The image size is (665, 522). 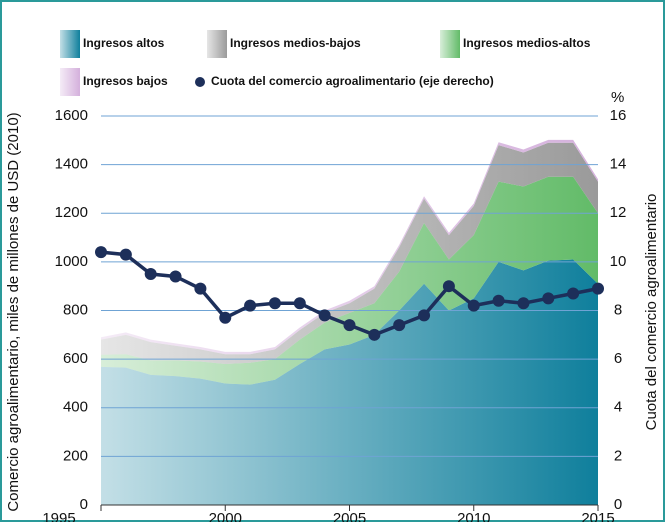 I want to click on y2-tick-label: 8, so click(x=618, y=309).